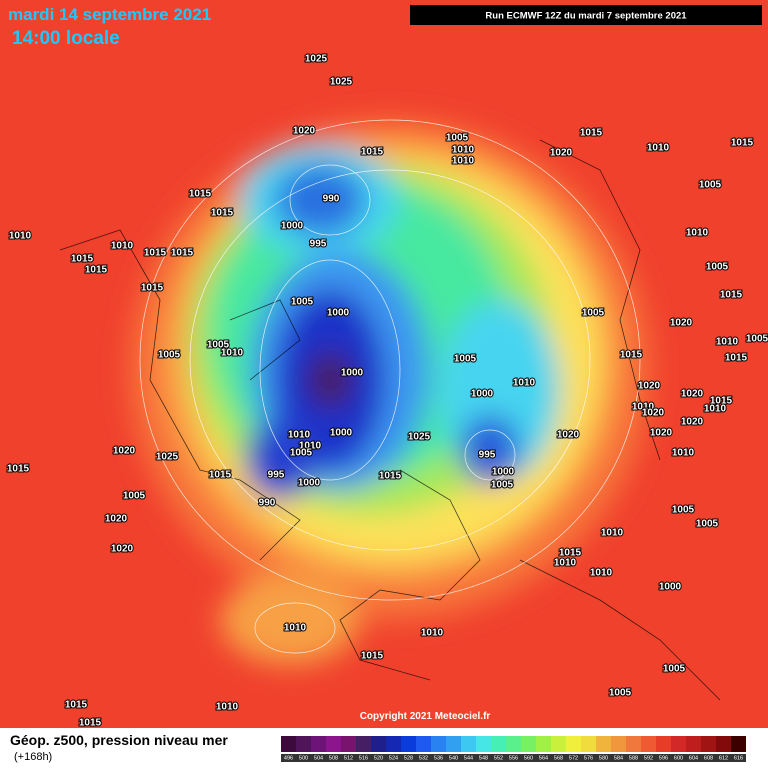  I want to click on colorbar-label: 528, so click(408, 758).